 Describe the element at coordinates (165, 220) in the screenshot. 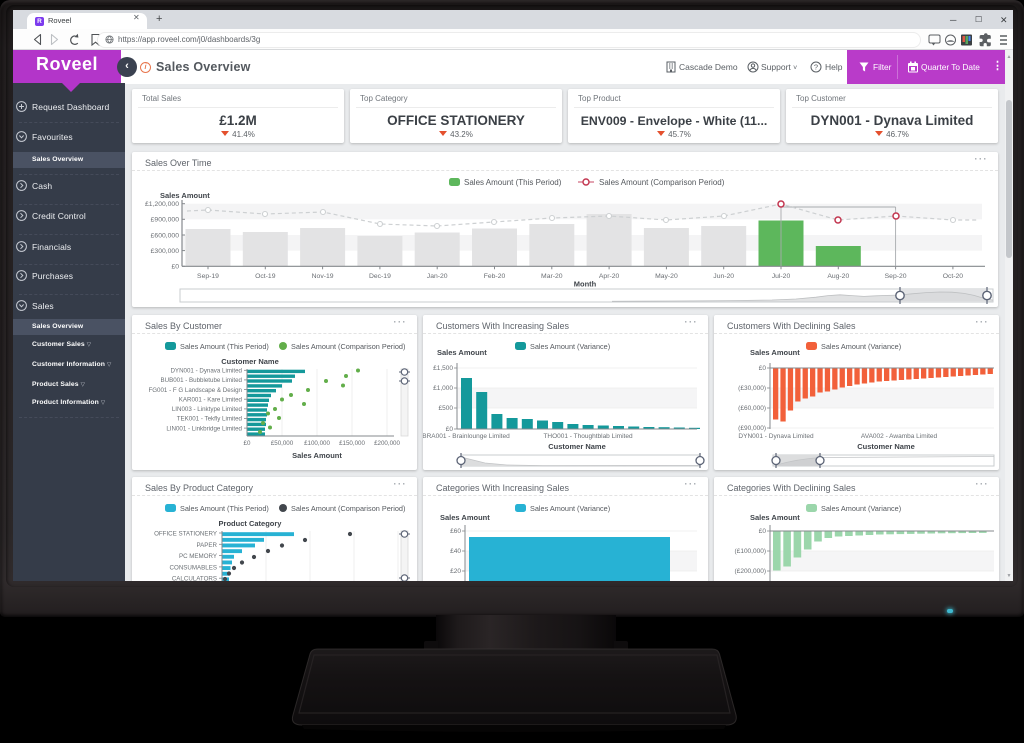

I see `svg-text: £900,000` at that location.